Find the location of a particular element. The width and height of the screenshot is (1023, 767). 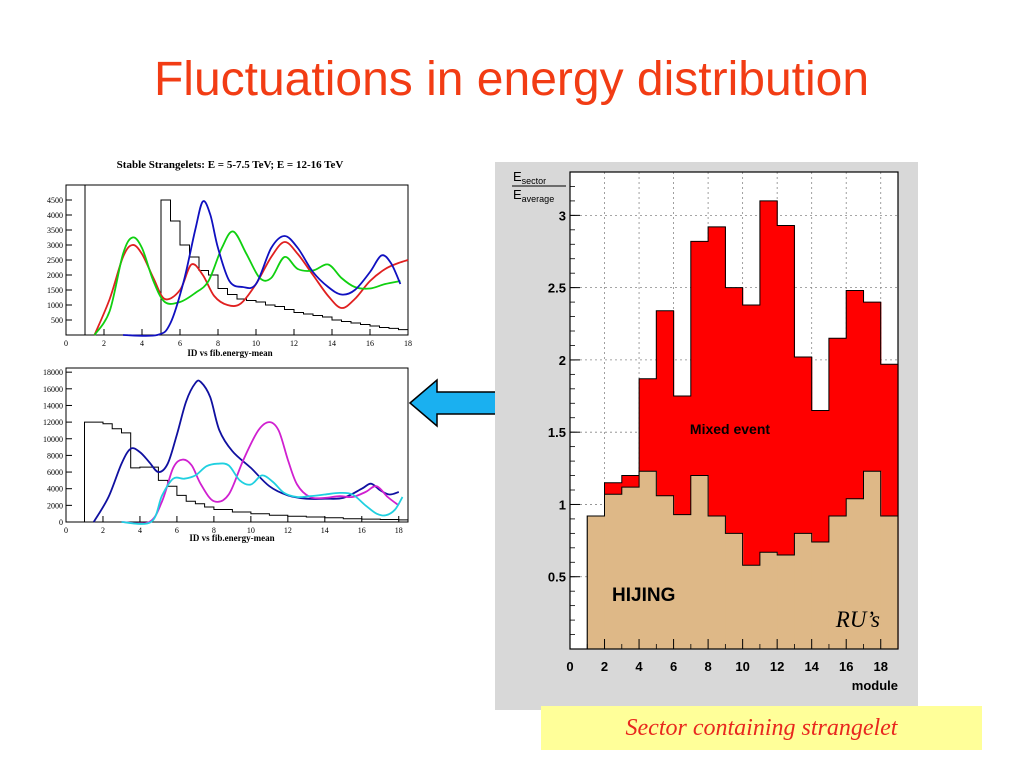

ylabel-den: E is located at coordinates (517, 194).